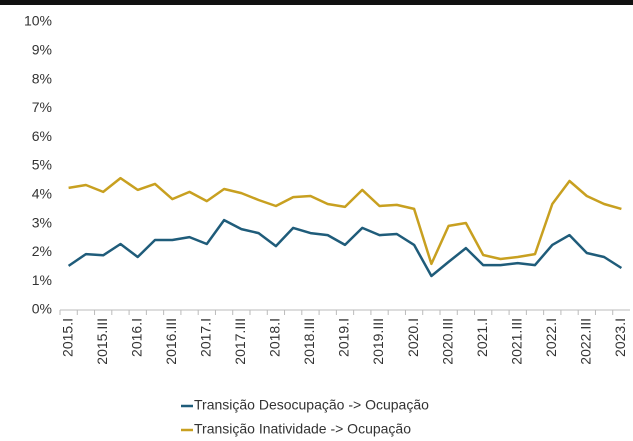  Describe the element at coordinates (42, 309) in the screenshot. I see `y-tick-label: 0%` at that location.